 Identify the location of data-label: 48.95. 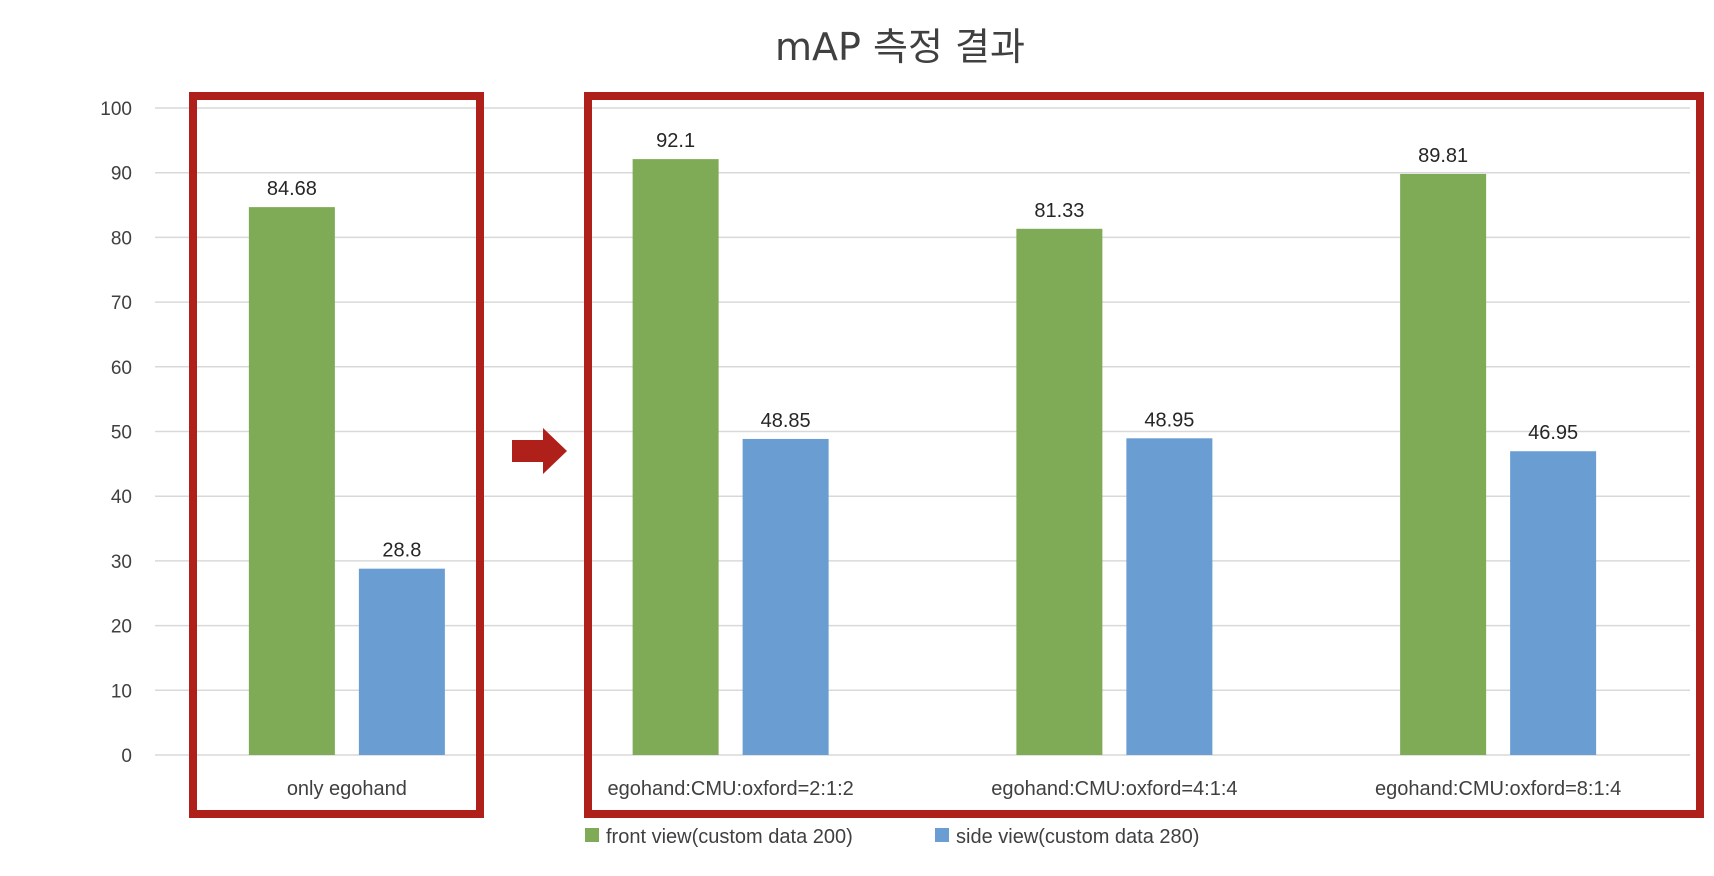
(1169, 420).